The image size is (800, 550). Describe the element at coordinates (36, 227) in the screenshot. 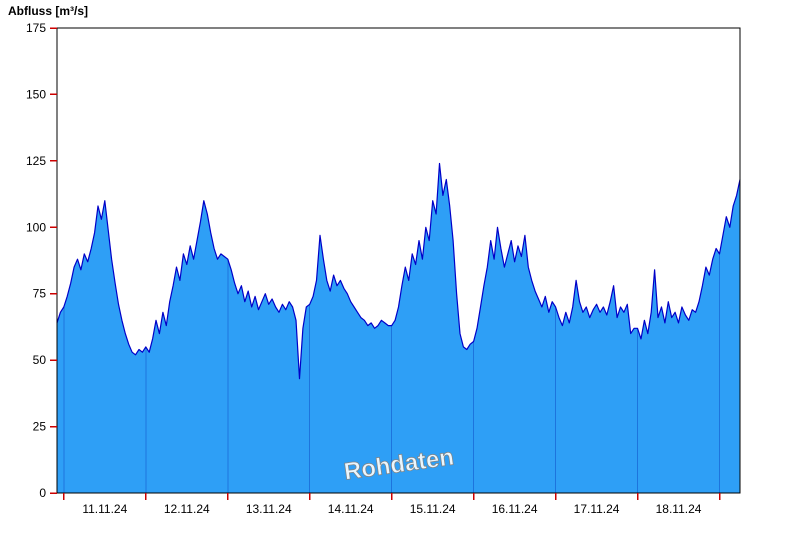

I see `y-tick-label: 100` at that location.